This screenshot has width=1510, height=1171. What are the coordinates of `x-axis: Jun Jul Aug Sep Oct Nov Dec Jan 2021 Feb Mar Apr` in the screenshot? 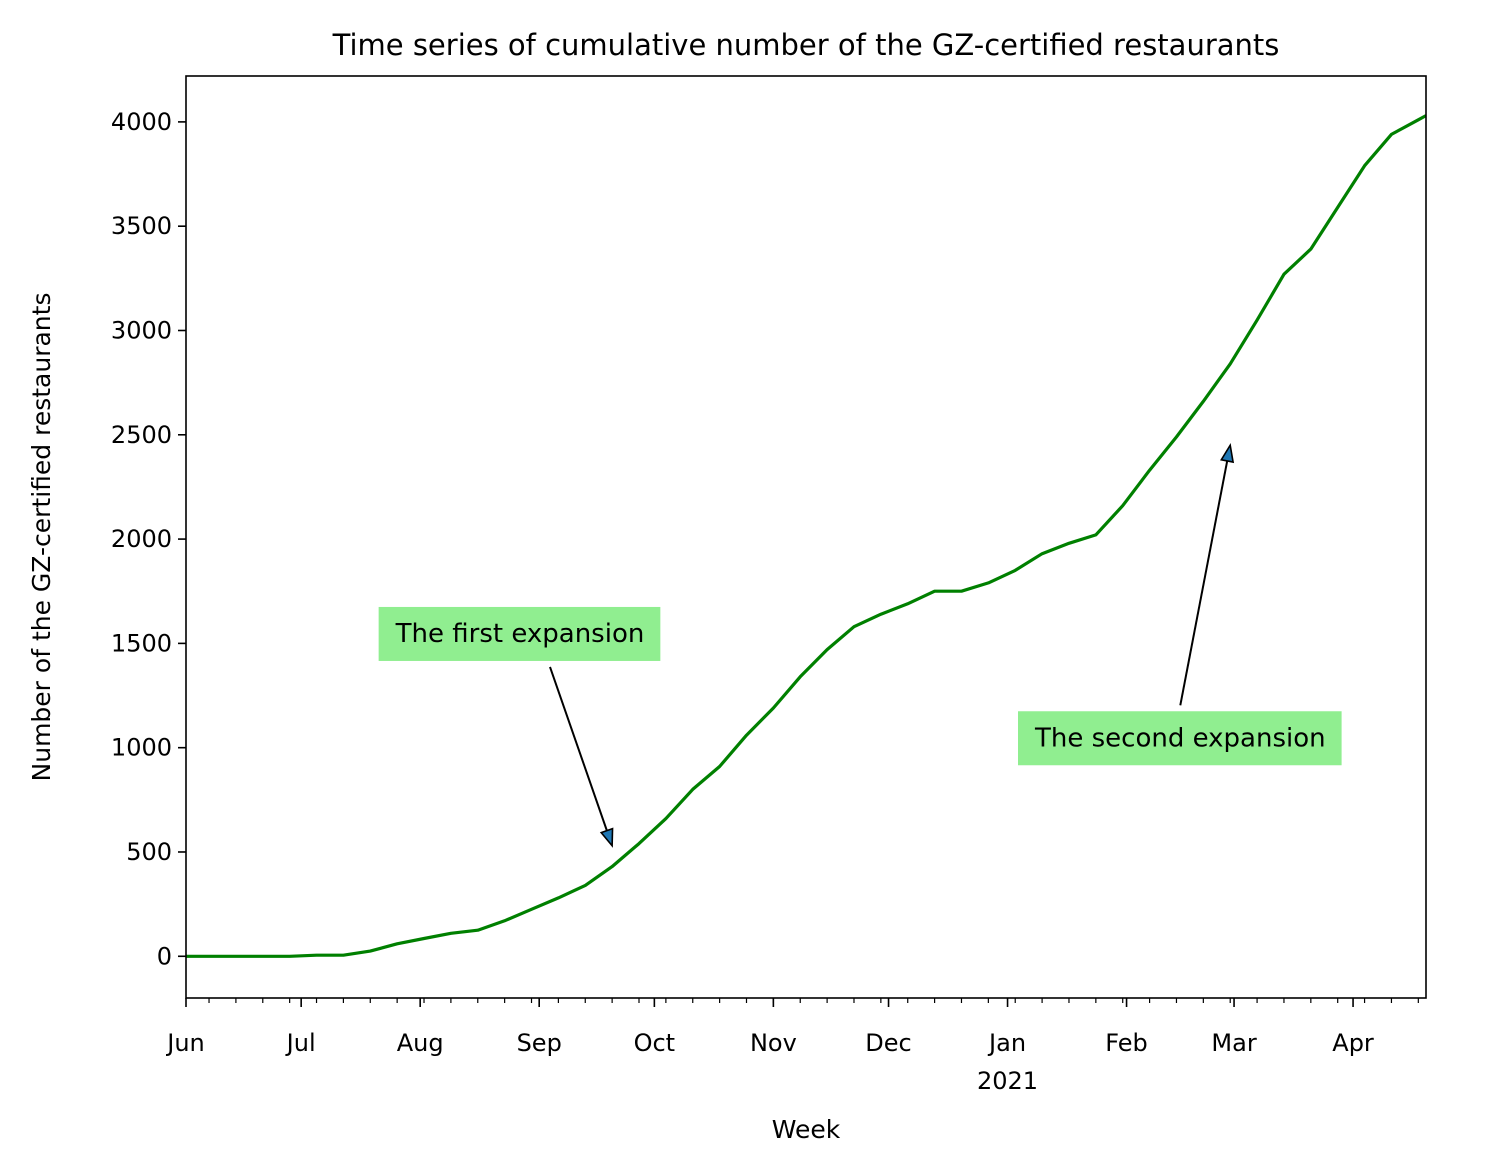 It's located at (792, 1046).